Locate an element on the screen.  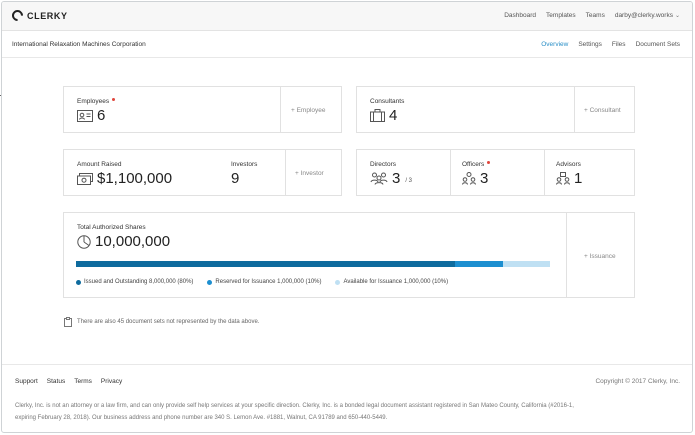
total-authorized-shares-label: Total Authorized Shares is located at coordinates (111, 227).